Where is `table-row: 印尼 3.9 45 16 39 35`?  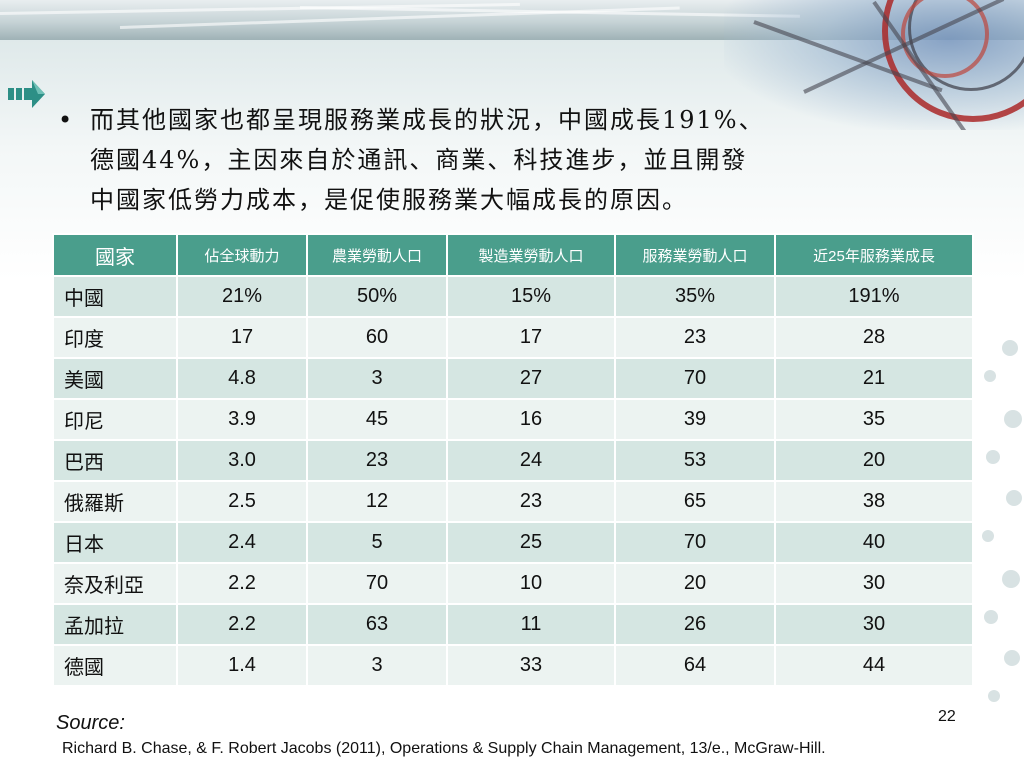
table-row: 印尼 3.9 45 16 39 35 is located at coordinates (513, 419).